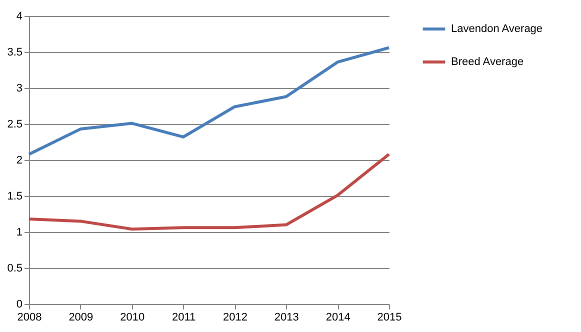 The width and height of the screenshot is (581, 332). What do you see at coordinates (389, 318) in the screenshot?
I see `x-tick-label: 2015` at bounding box center [389, 318].